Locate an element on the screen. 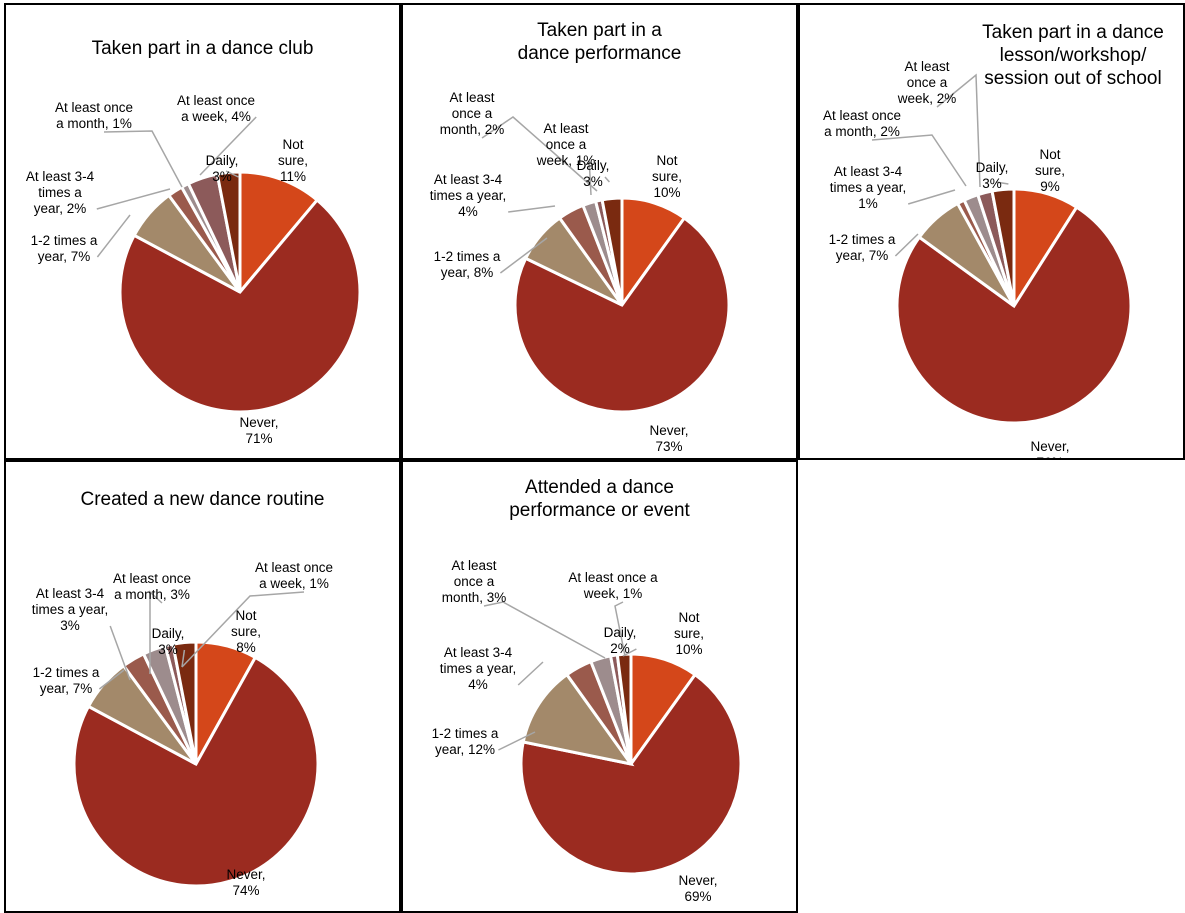  data-label-not-sure: Not sure, 9% is located at coordinates (1049, 170).